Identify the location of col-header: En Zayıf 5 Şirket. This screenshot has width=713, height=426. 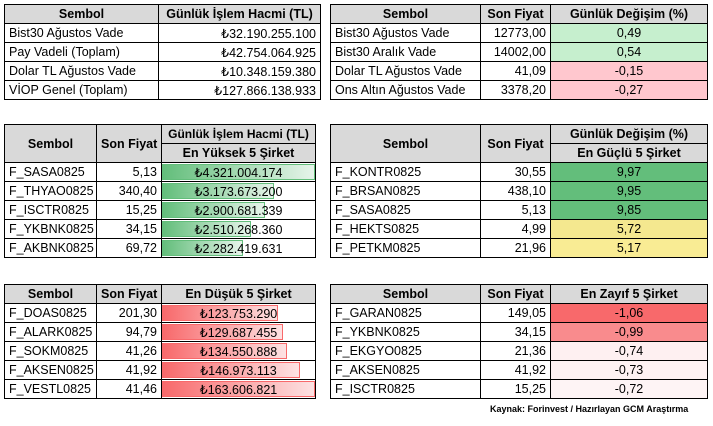
(629, 294).